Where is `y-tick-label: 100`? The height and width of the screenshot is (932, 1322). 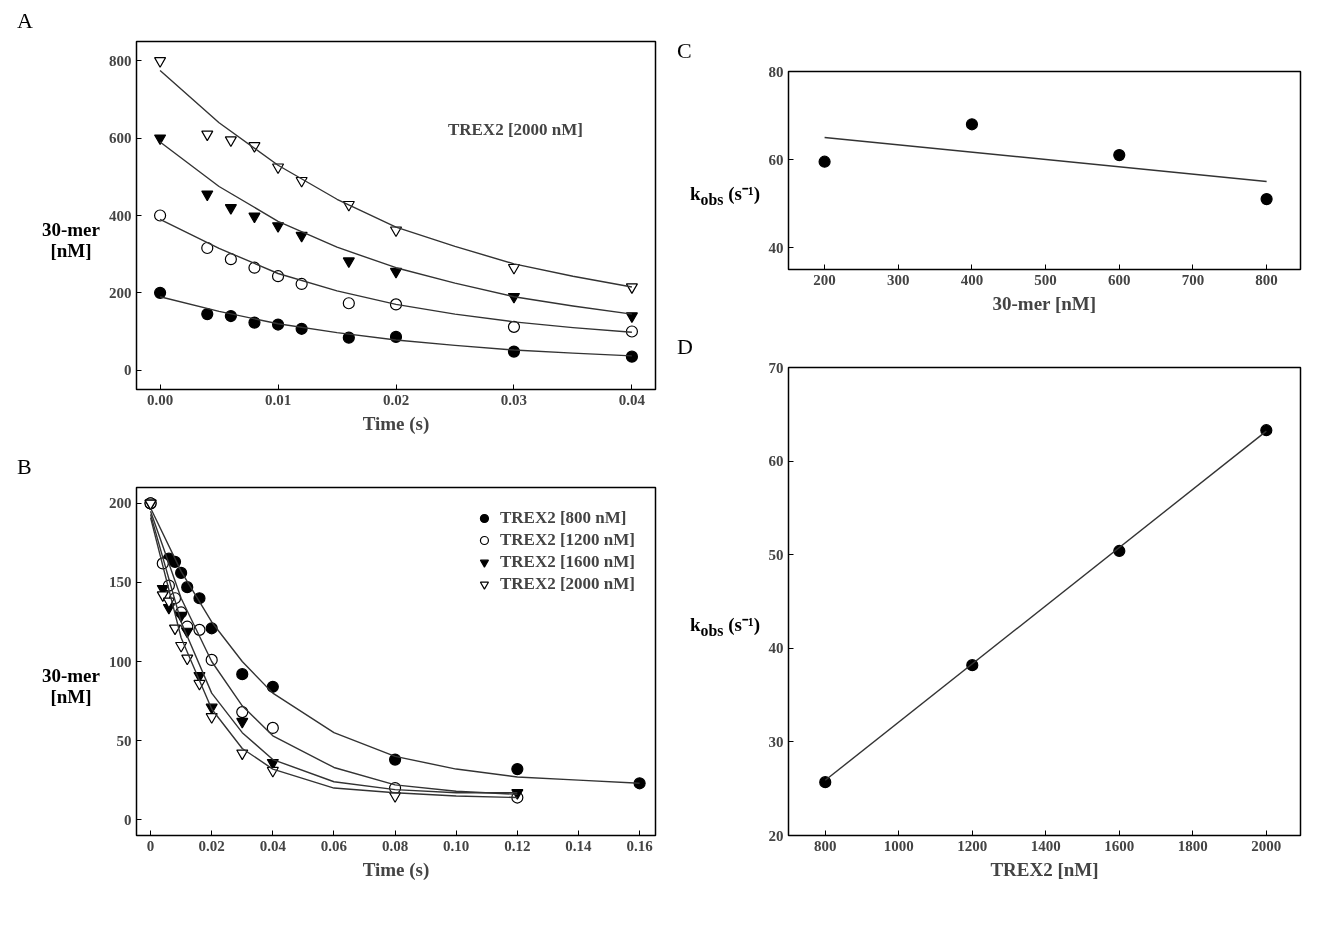
y-tick-label: 100 is located at coordinates (120, 661).